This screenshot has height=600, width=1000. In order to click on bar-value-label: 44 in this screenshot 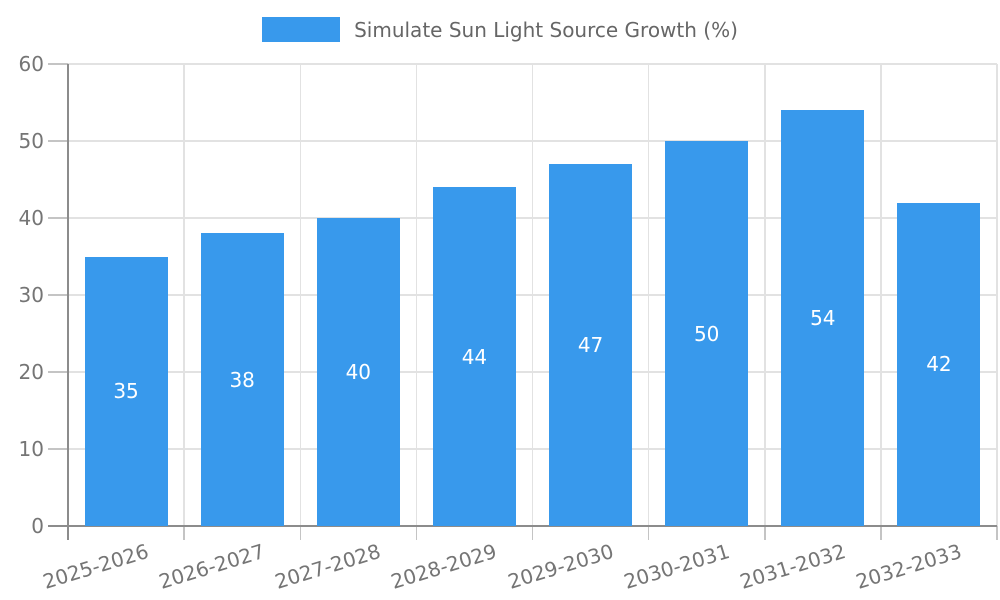, I will do `click(474, 356)`.